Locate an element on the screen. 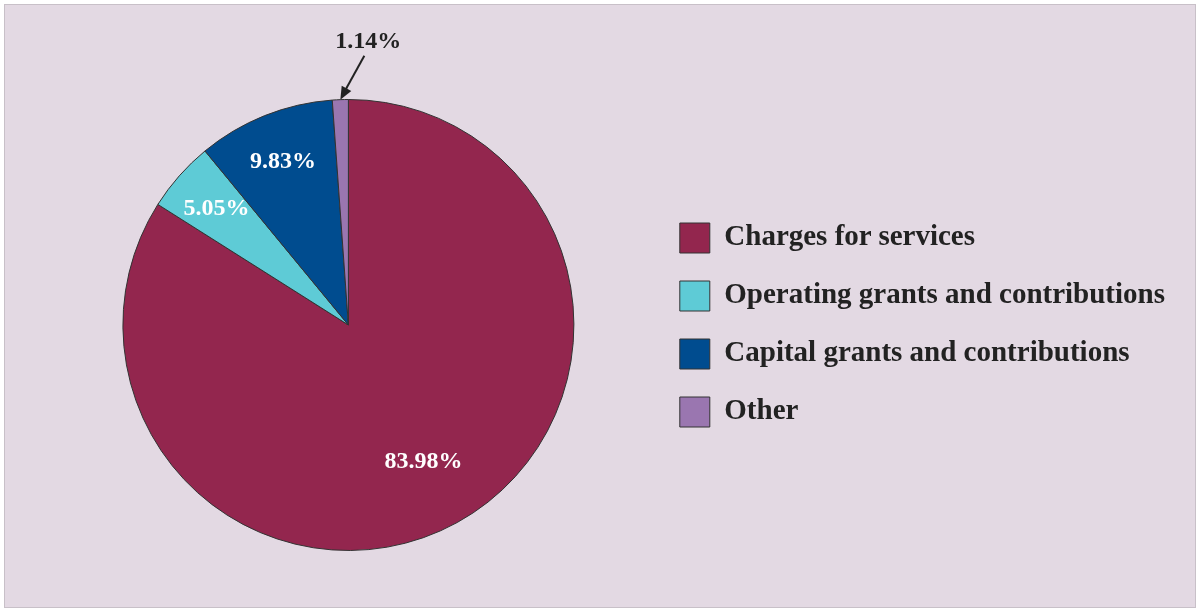 This screenshot has width=1198, height=610. legend-label: Capital grants and contributions is located at coordinates (927, 351).